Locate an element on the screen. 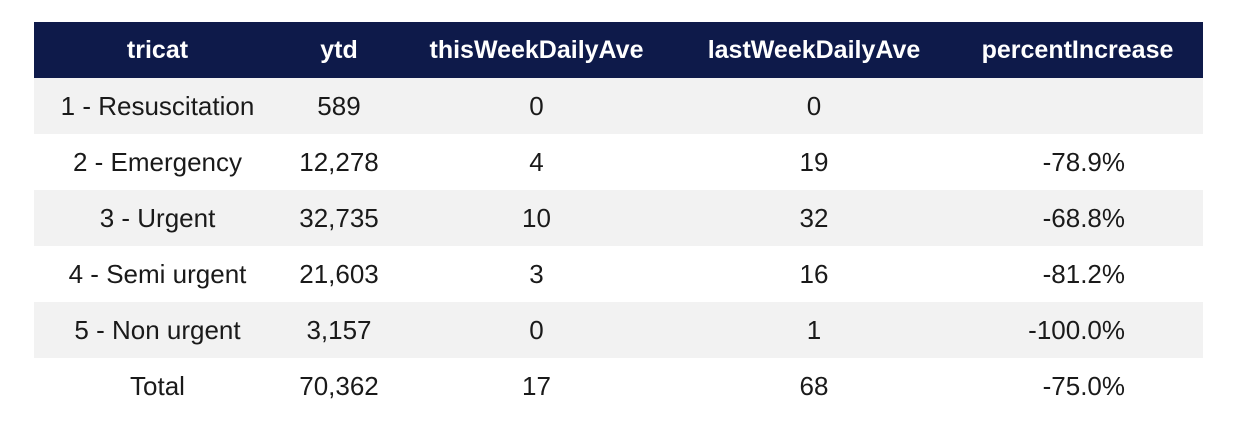 This screenshot has width=1234, height=436. cell-percent-increase: -68.8% is located at coordinates (1083, 217).